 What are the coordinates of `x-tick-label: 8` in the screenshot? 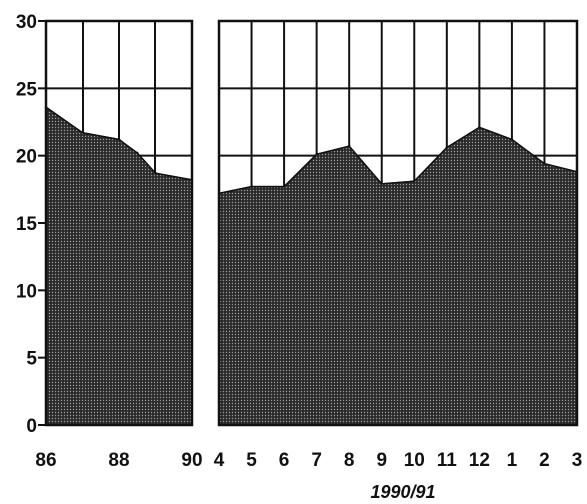 It's located at (349, 460).